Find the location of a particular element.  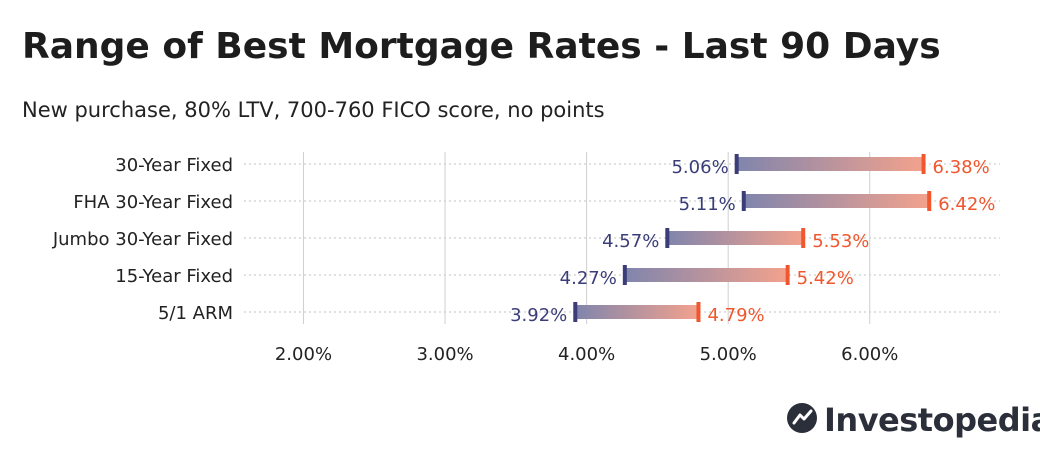

category-label: 30-Year Fixed is located at coordinates (174, 165).